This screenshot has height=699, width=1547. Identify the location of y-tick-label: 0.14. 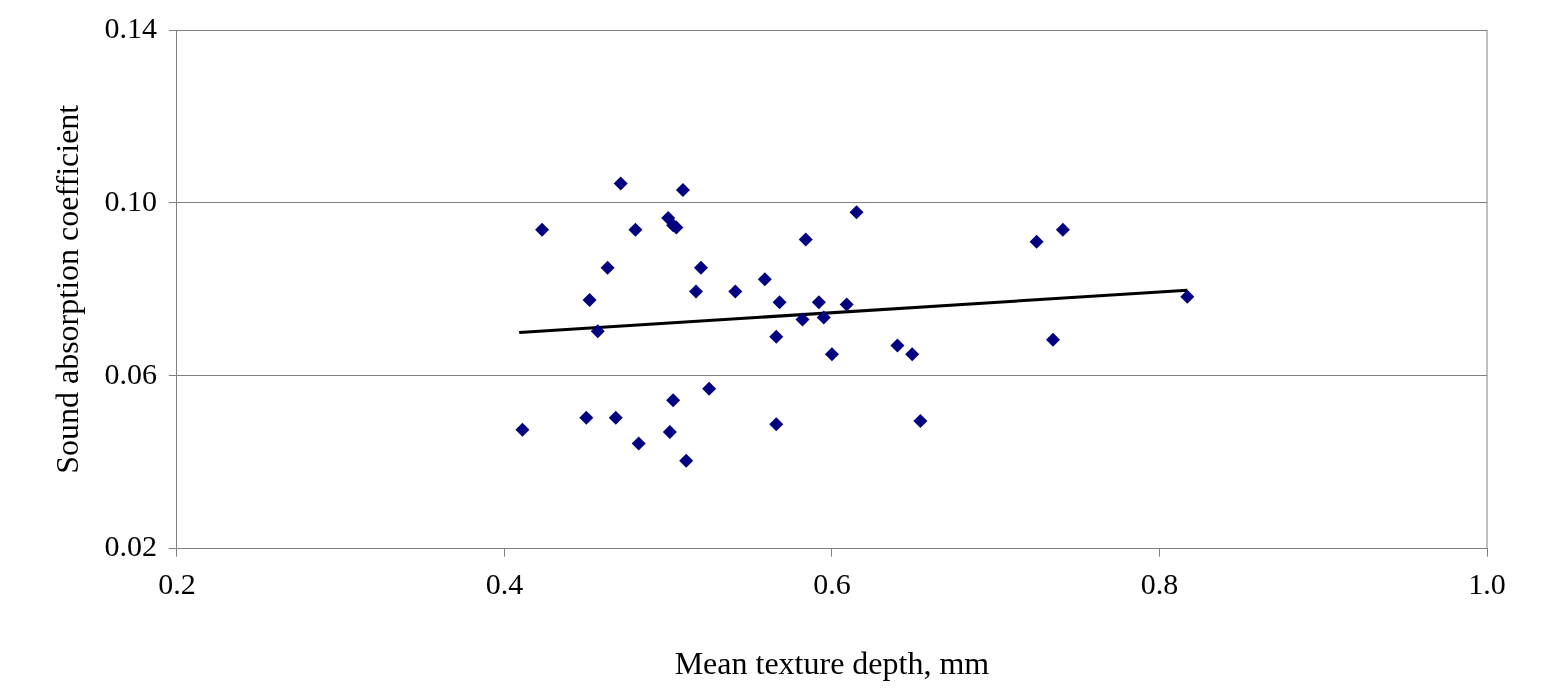
(130, 27).